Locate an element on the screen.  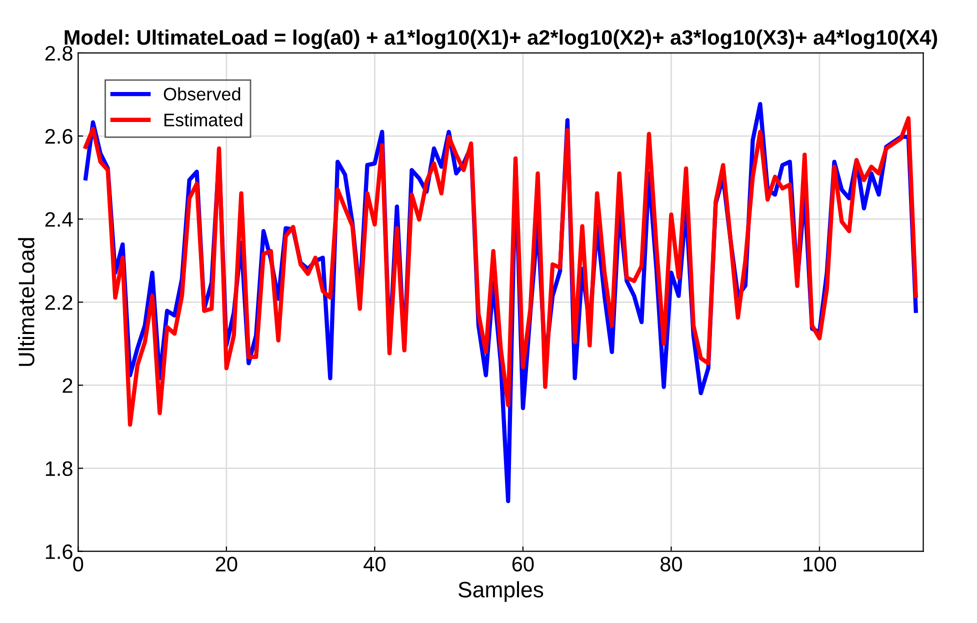
x-axis-title: Samples is located at coordinates (501, 591).